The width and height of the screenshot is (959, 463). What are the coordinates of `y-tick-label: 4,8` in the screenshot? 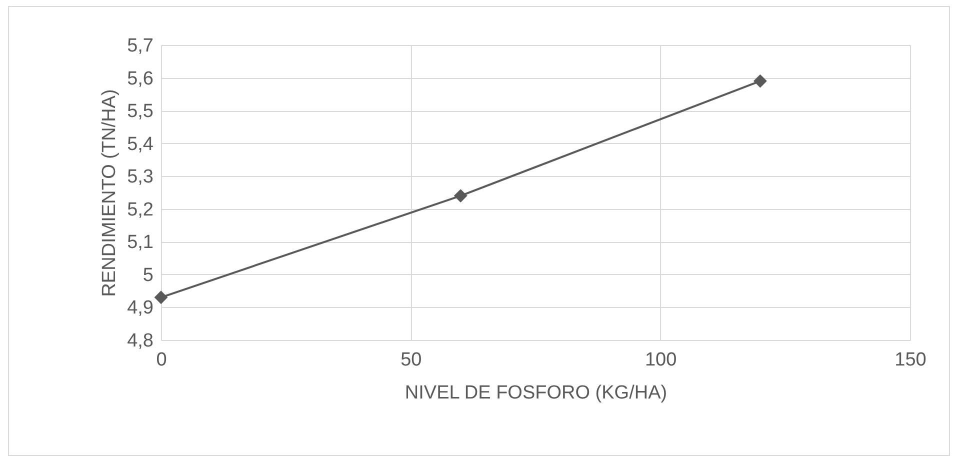 It's located at (140, 341).